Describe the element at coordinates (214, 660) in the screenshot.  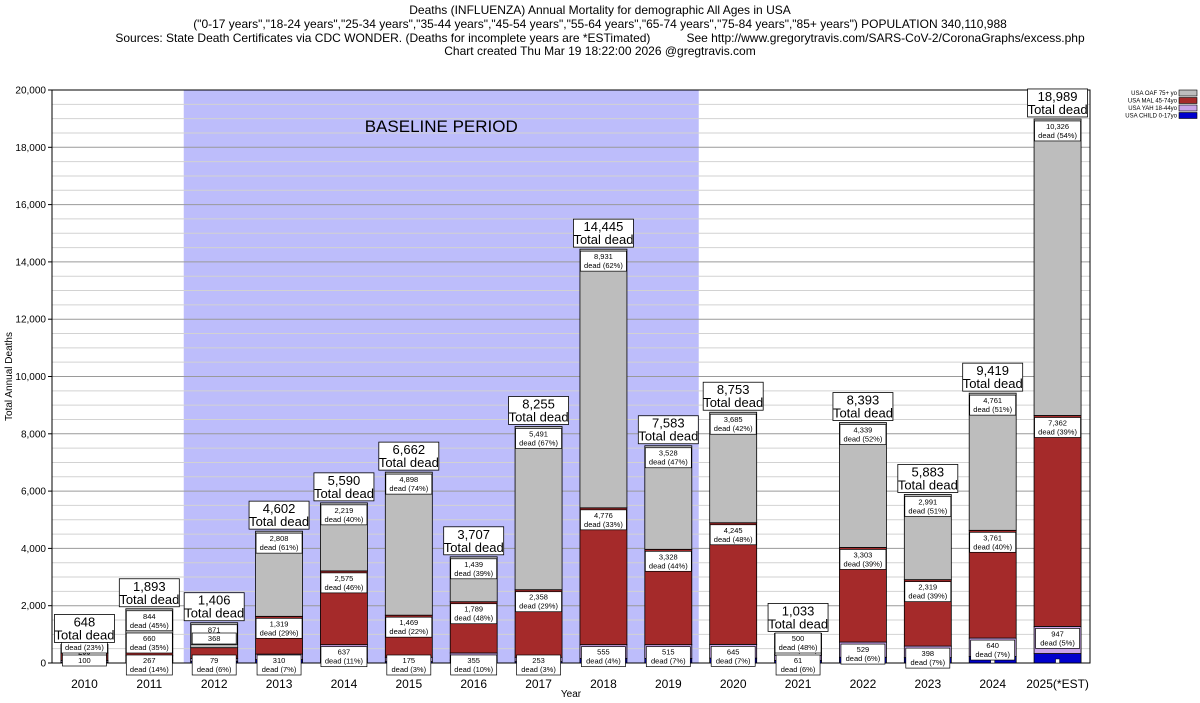
I see `data-label-value: 79` at that location.